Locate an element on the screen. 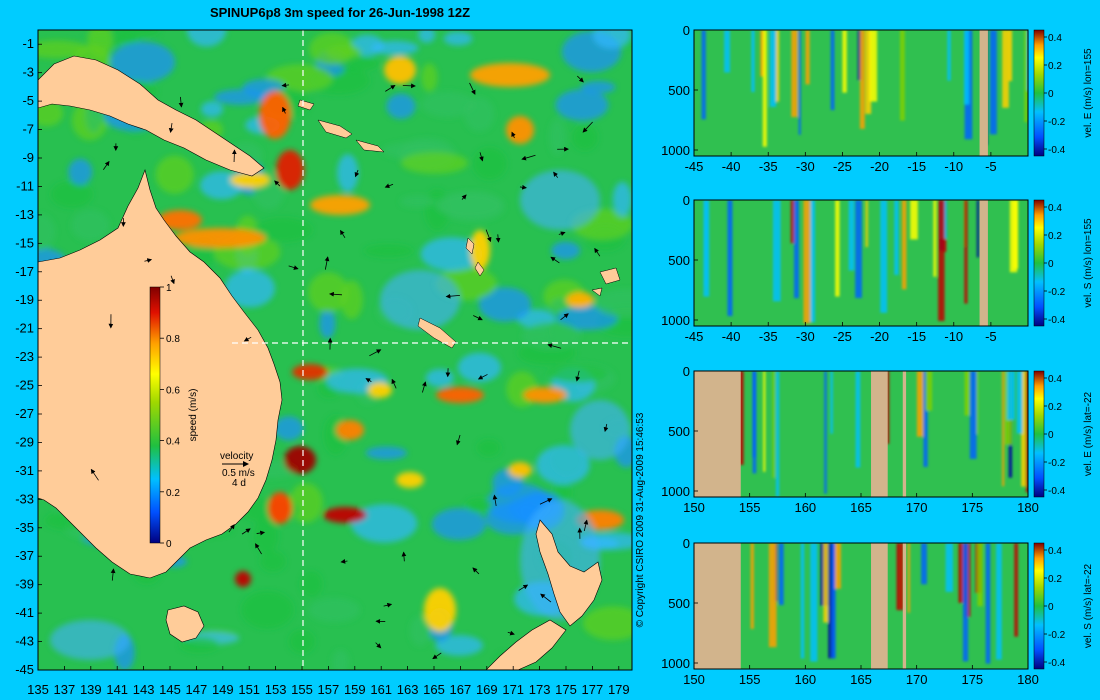  section-x-tick-label: 155 is located at coordinates (750, 679).